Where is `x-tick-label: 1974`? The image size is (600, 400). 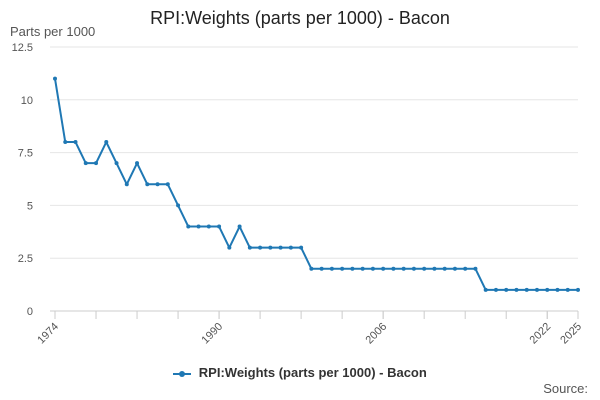 x-tick-label: 1974 is located at coordinates (48, 334).